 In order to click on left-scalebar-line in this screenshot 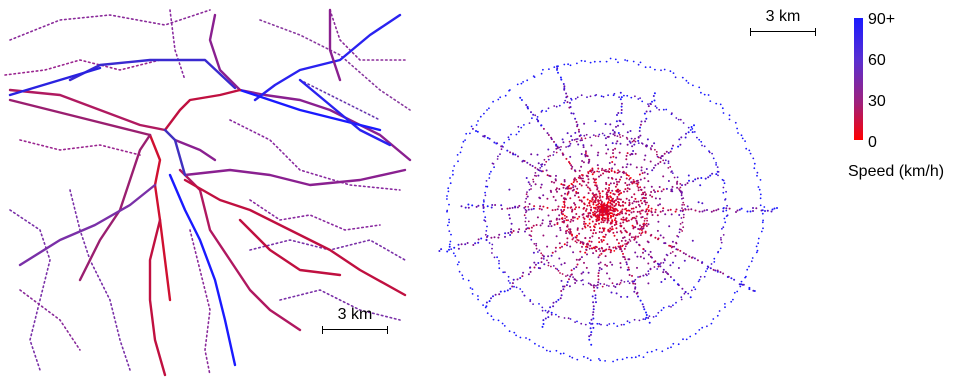, I will do `click(355, 330)`.